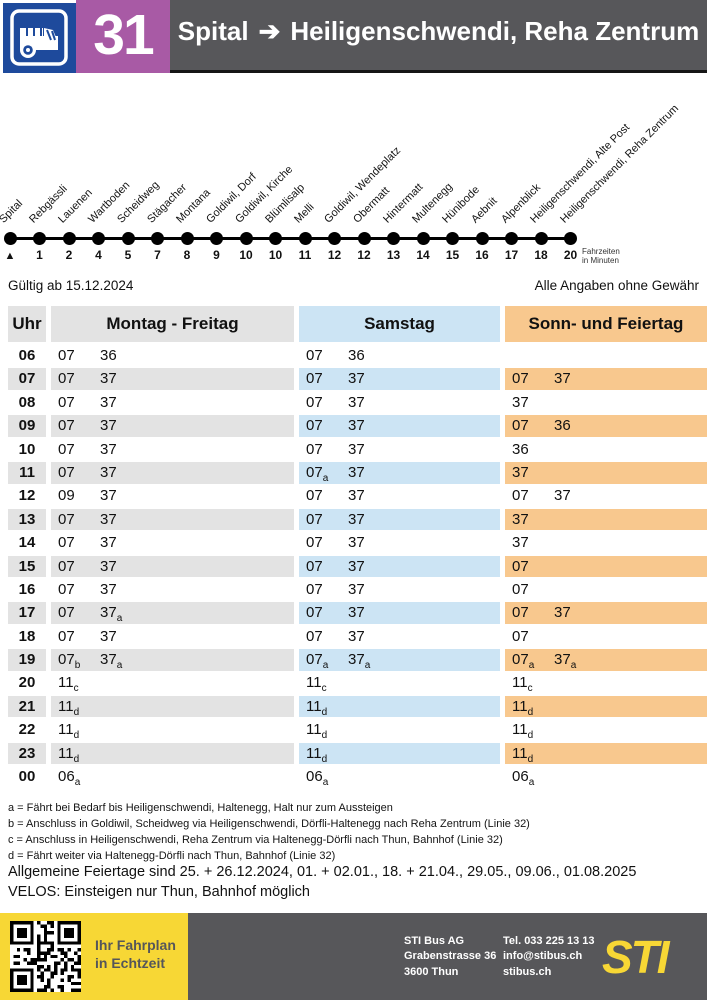 Image resolution: width=707 pixels, height=1000 pixels. Describe the element at coordinates (69, 661) in the screenshot. I see `time-value: 07b` at that location.